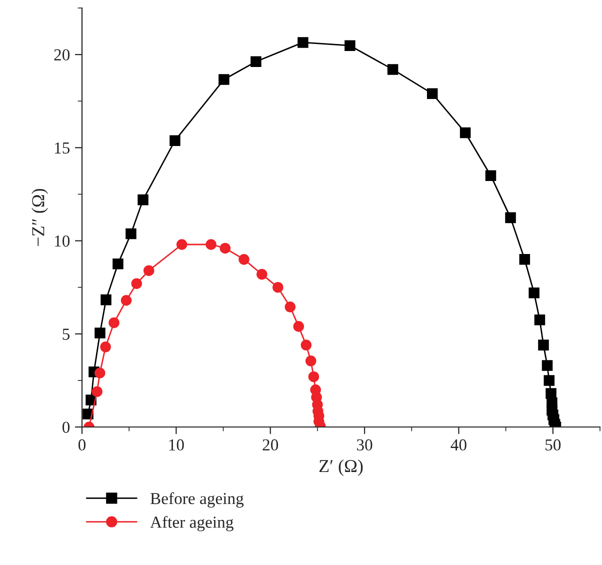 This screenshot has height=565, width=602. Describe the element at coordinates (553, 445) in the screenshot. I see `x-tick-label: 50` at that location.